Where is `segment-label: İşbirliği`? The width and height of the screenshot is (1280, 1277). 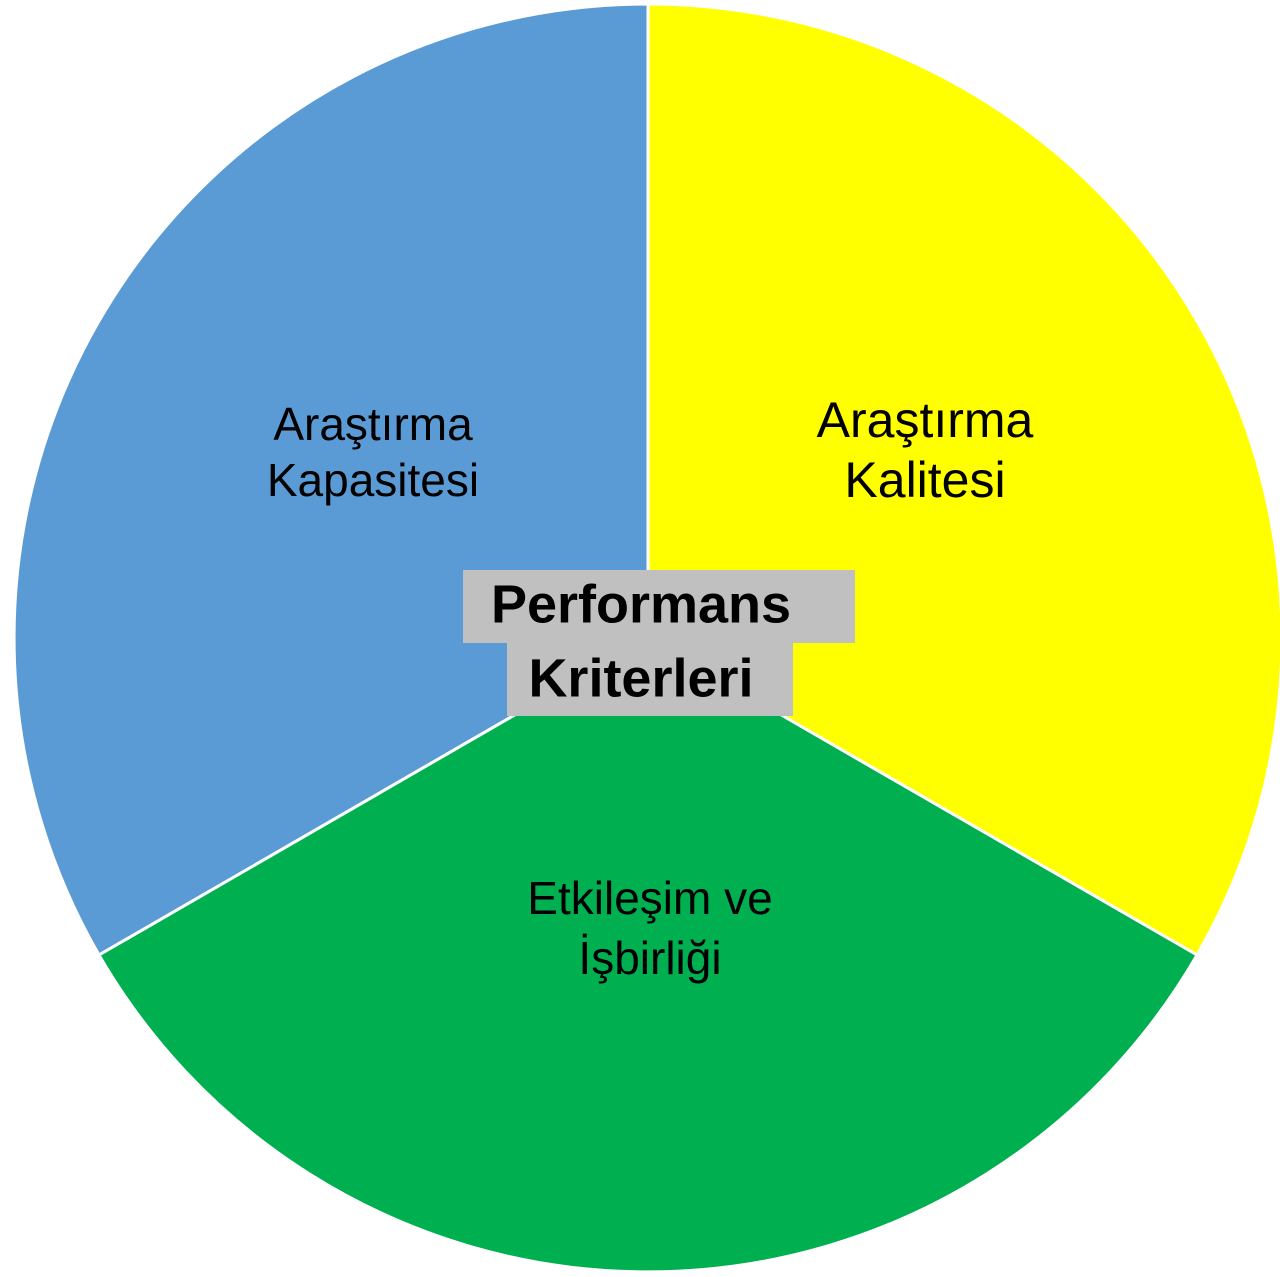 segment-label: İşbirliği is located at coordinates (649, 958).